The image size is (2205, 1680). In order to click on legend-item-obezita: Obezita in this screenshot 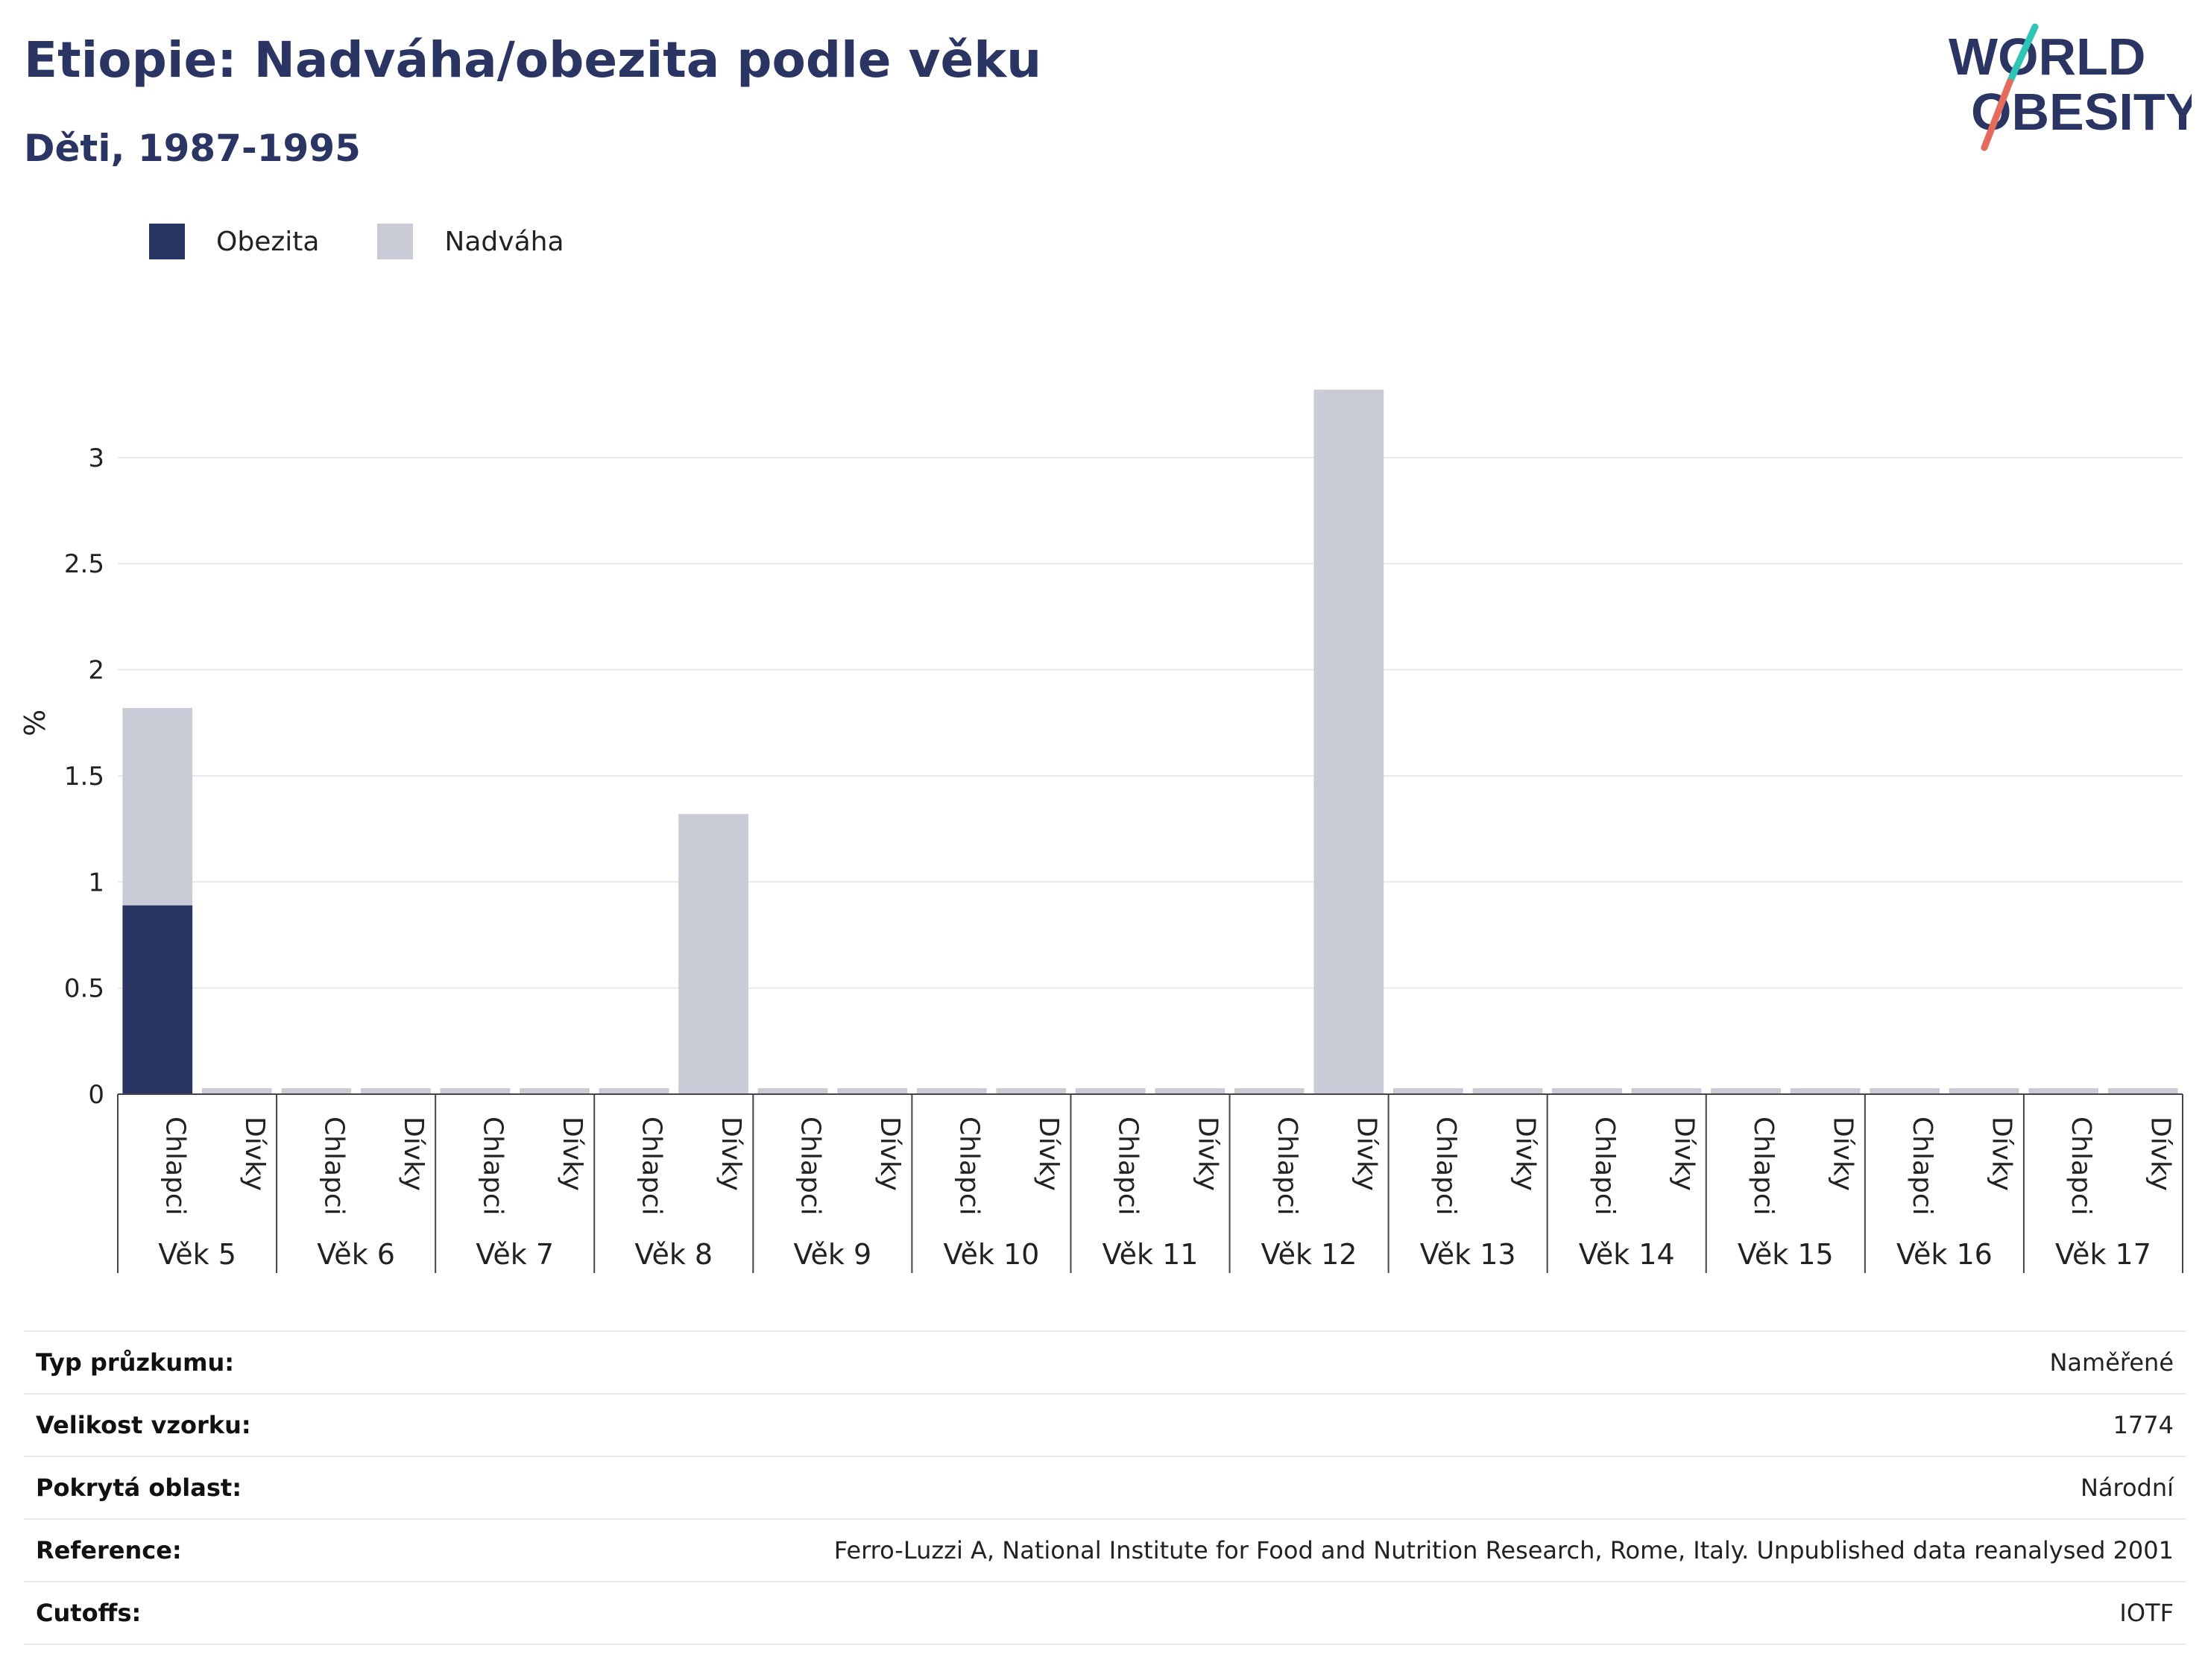, I will do `click(234, 241)`.